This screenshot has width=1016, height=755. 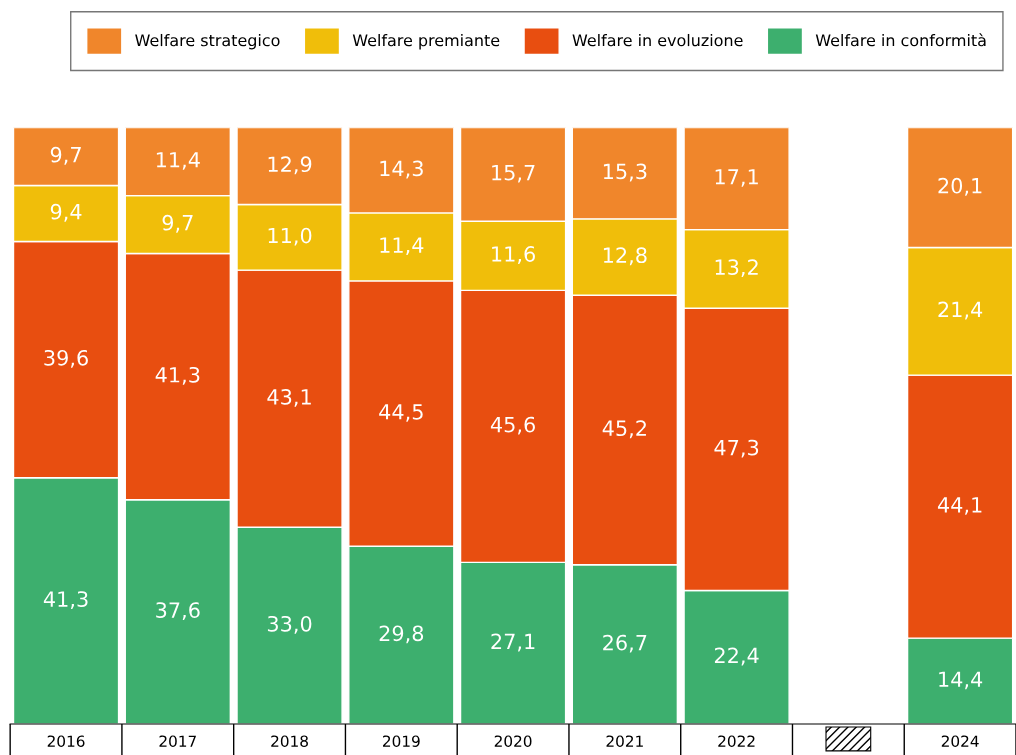 I want to click on x-tick-label: 2020, so click(x=513, y=741).